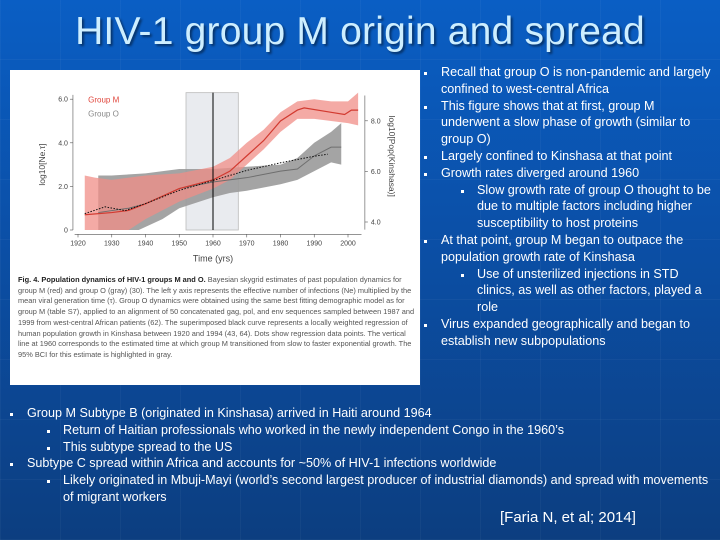  What do you see at coordinates (206, 184) in the screenshot?
I see `kinshasa-line` at bounding box center [206, 184].